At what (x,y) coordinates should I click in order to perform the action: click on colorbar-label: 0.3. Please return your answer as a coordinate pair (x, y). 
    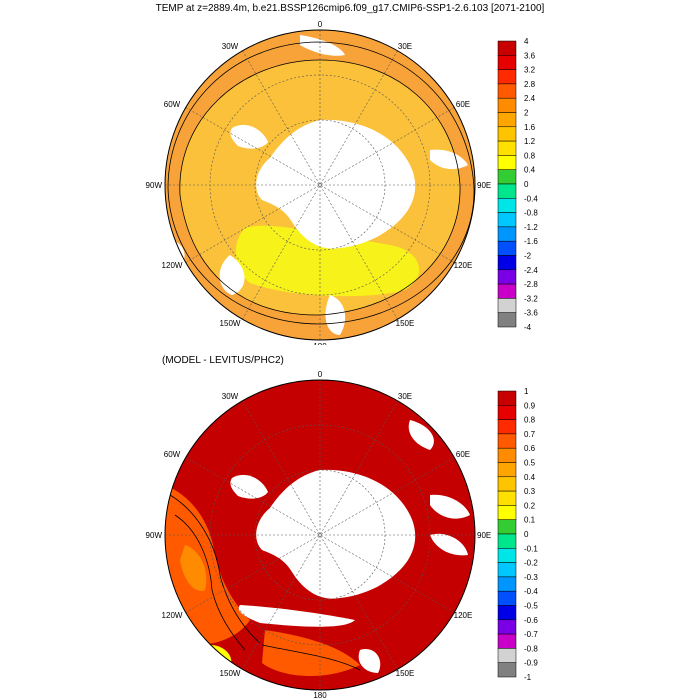
    Looking at the image, I should click on (530, 491).